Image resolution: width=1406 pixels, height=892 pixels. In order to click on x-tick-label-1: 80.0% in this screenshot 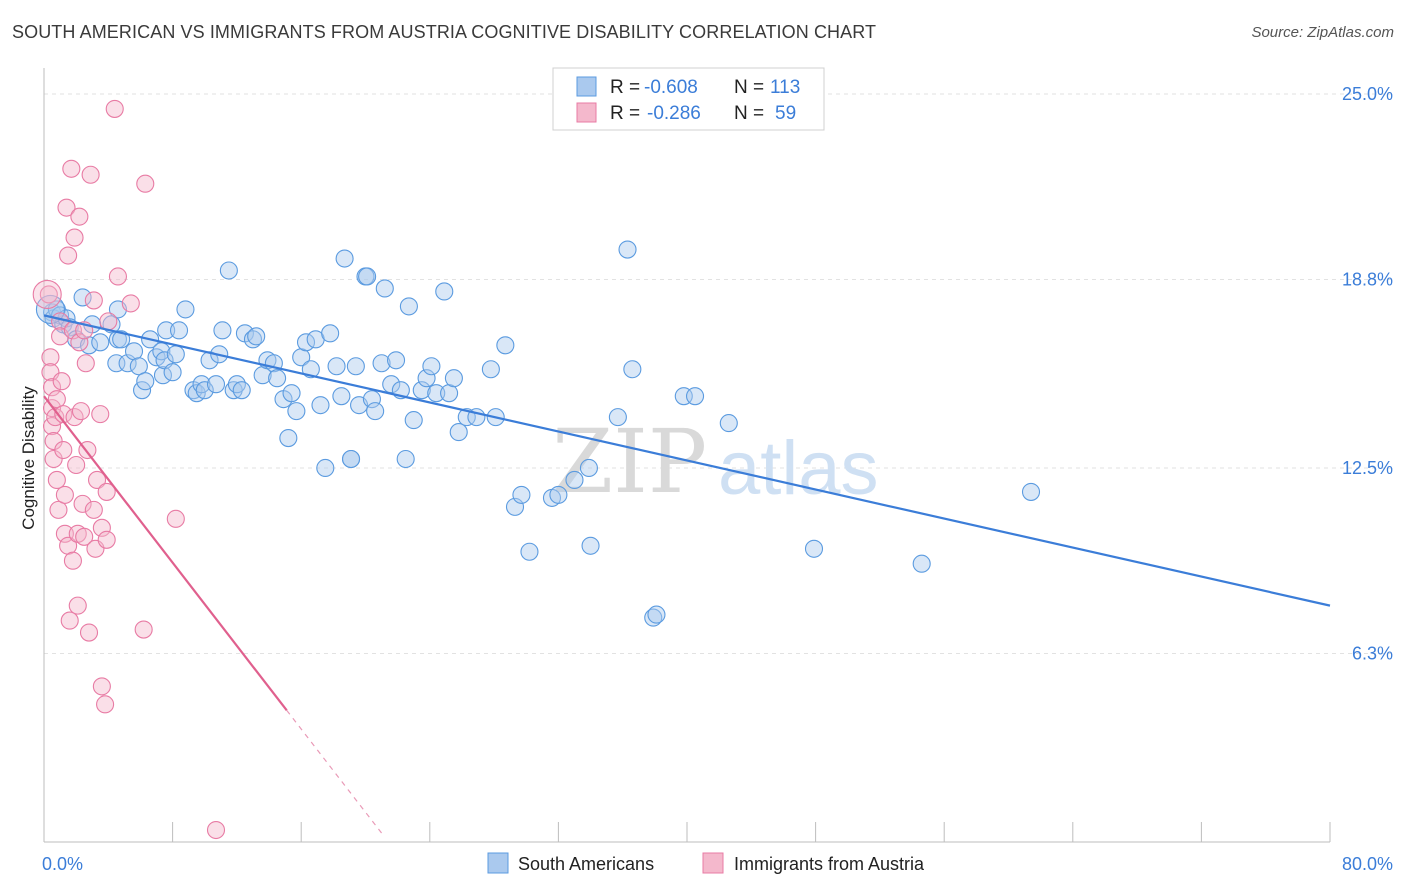, I will do `click(1367, 864)`.